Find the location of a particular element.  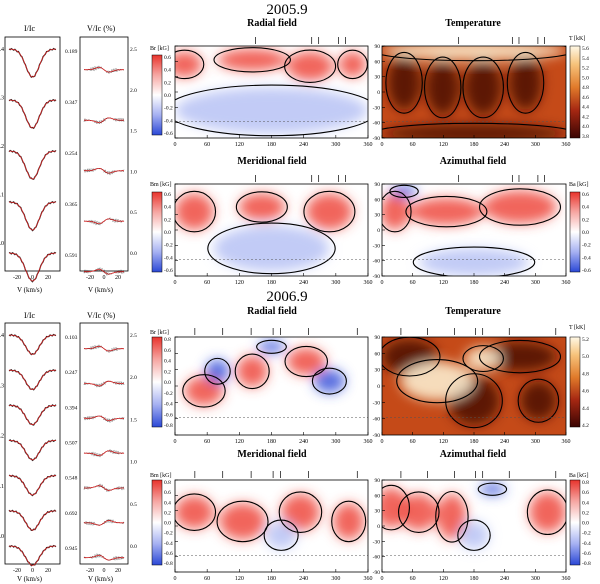

stokes-i-ytick-label: 1.1 is located at coordinates (2, 487).